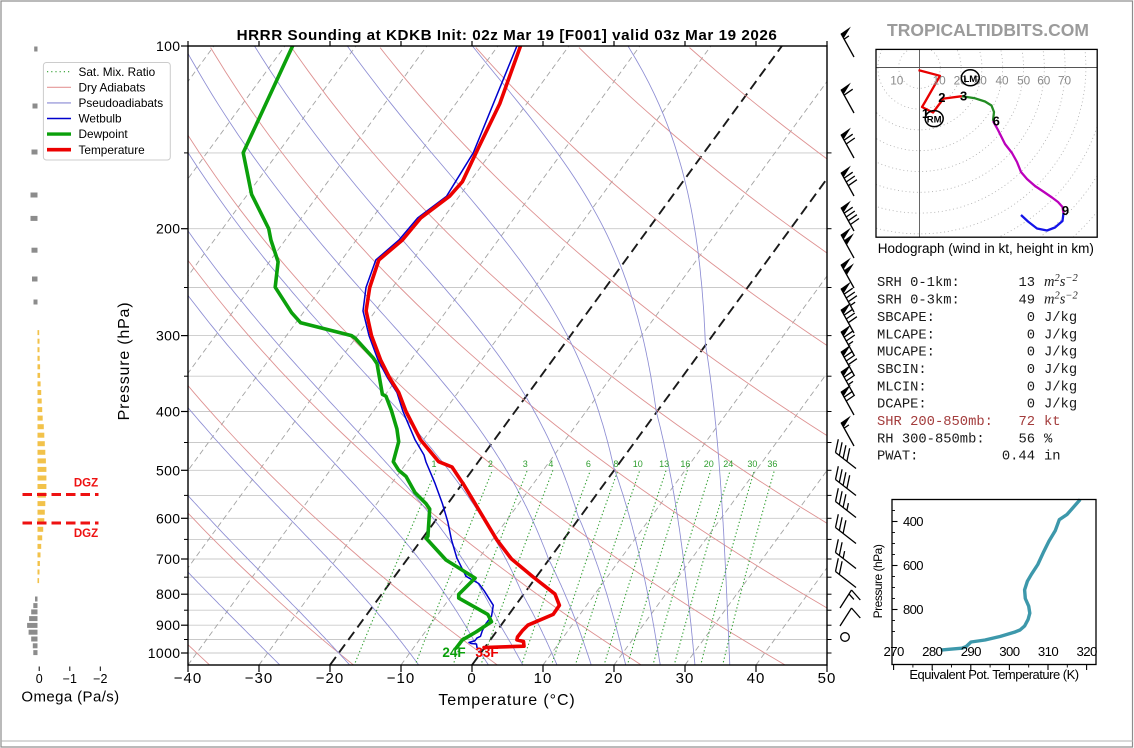  I want to click on svg-text: 24, so click(728, 464).